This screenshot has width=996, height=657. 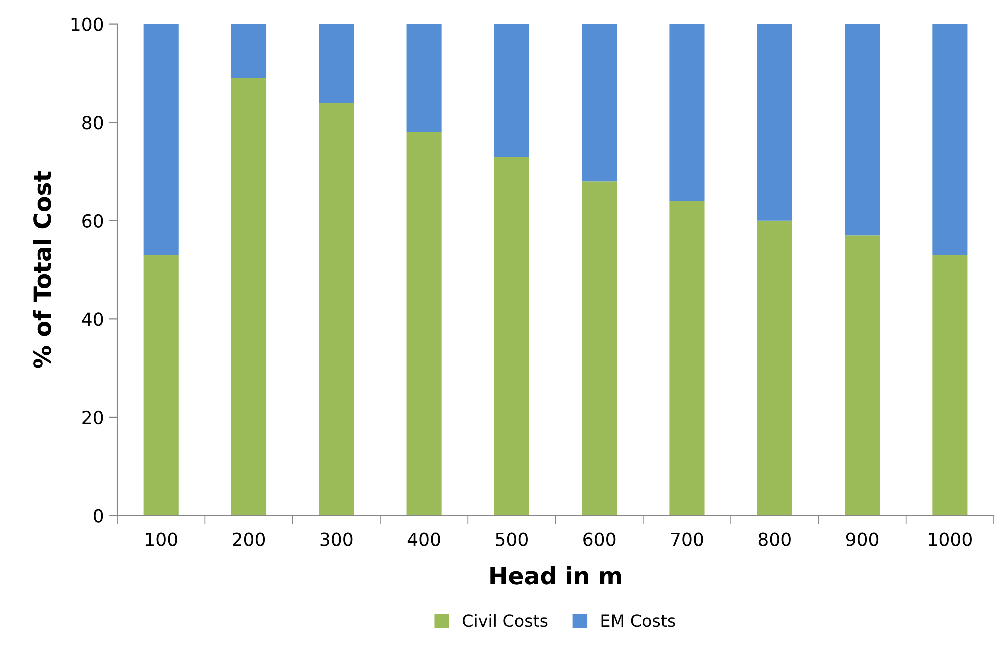 I want to click on x-tick-label: 100, so click(x=162, y=539).